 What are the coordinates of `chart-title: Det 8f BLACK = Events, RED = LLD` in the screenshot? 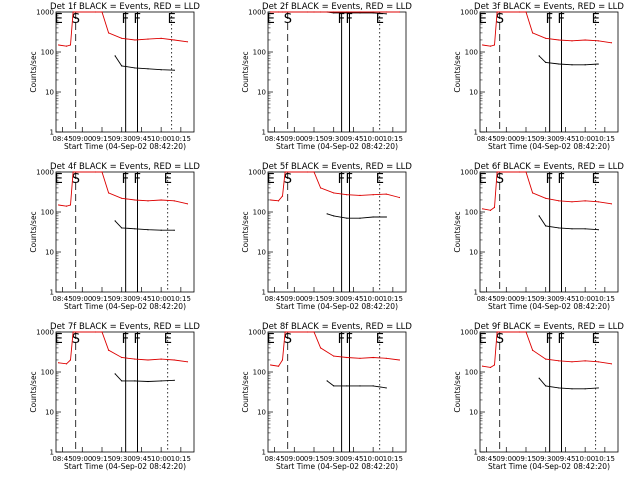 It's located at (337, 327).